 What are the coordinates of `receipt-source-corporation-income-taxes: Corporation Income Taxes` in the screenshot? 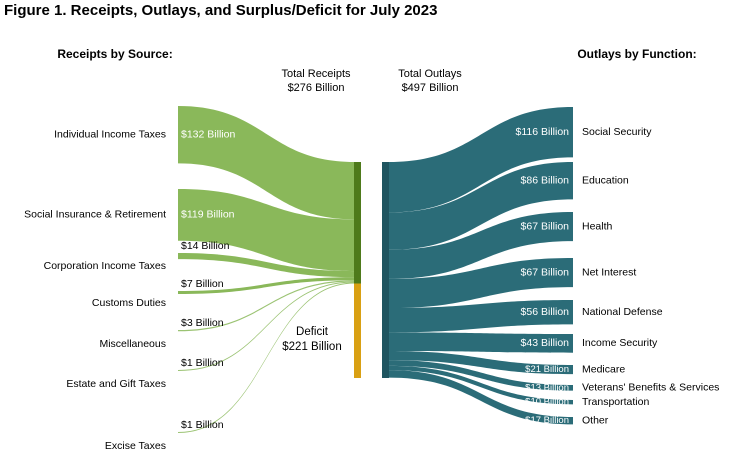 It's located at (105, 266).